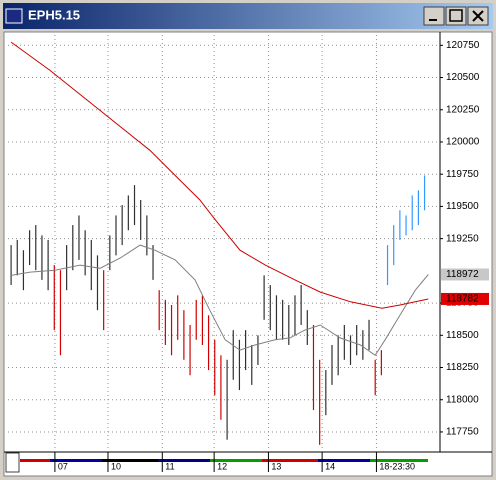  Describe the element at coordinates (463, 77) in the screenshot. I see `y-tick-label: 120500` at that location.